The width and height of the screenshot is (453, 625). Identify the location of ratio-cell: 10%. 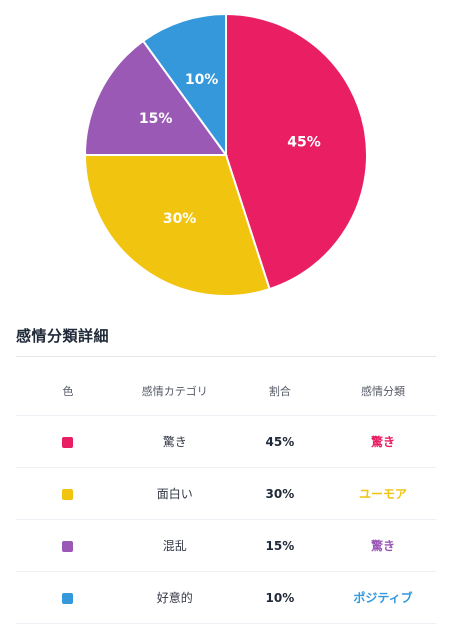
(280, 597).